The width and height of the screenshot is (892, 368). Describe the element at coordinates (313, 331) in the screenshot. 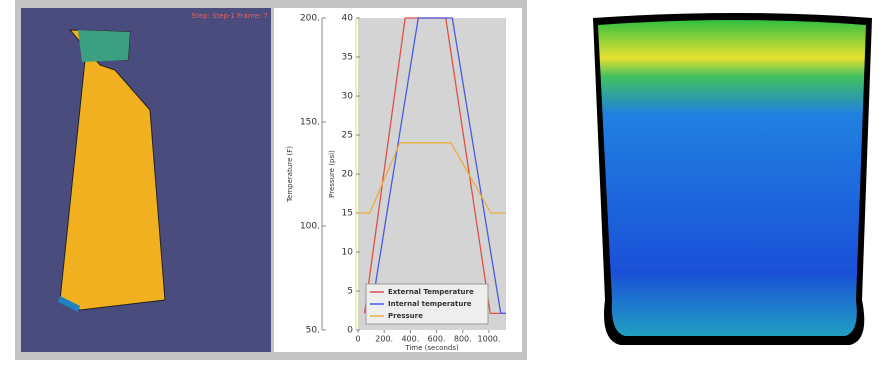

I see `y-tick-label: 50.` at that location.